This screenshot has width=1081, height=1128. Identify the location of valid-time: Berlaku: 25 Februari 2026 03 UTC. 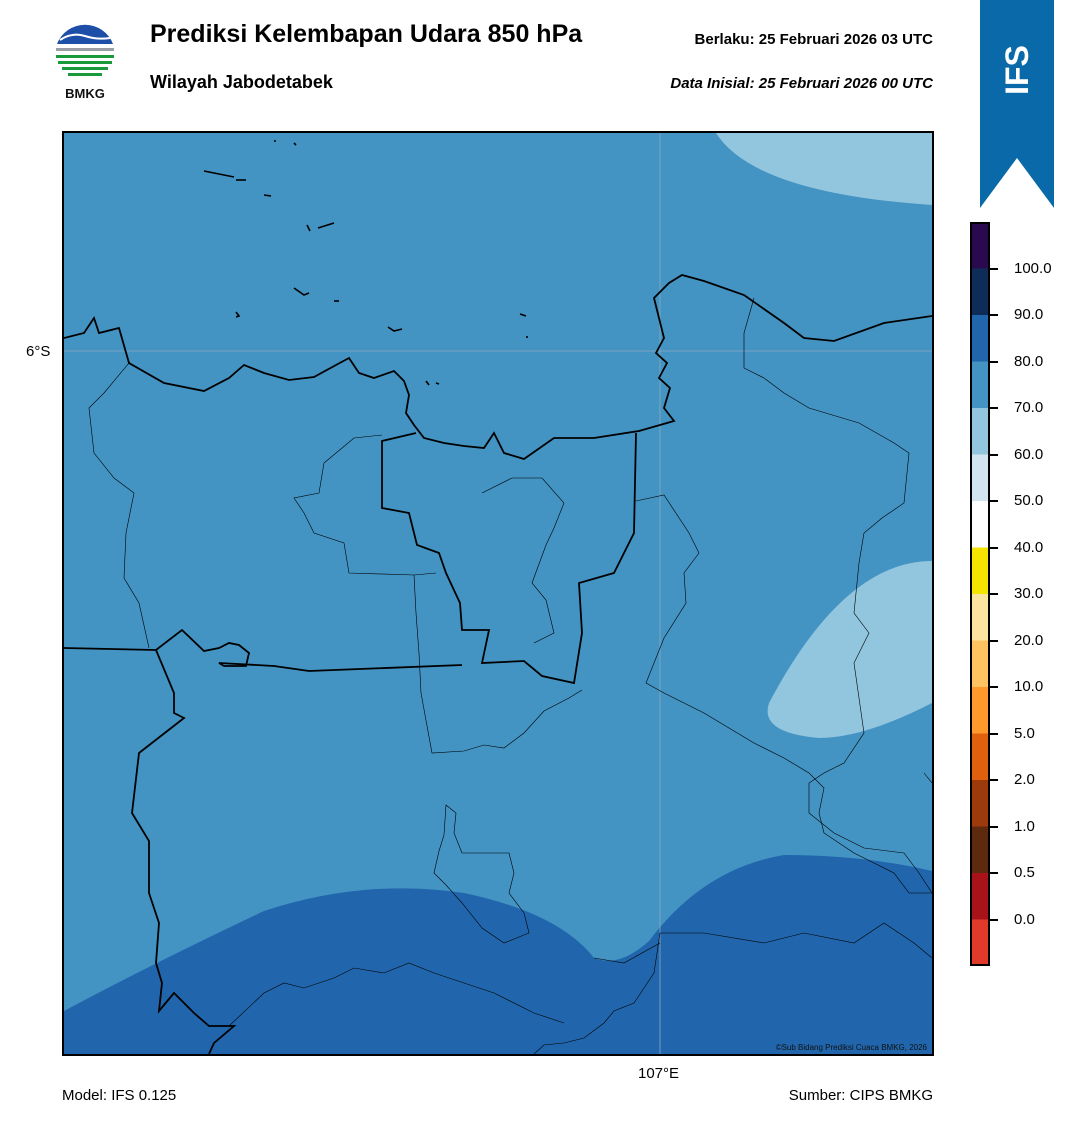
(813, 39).